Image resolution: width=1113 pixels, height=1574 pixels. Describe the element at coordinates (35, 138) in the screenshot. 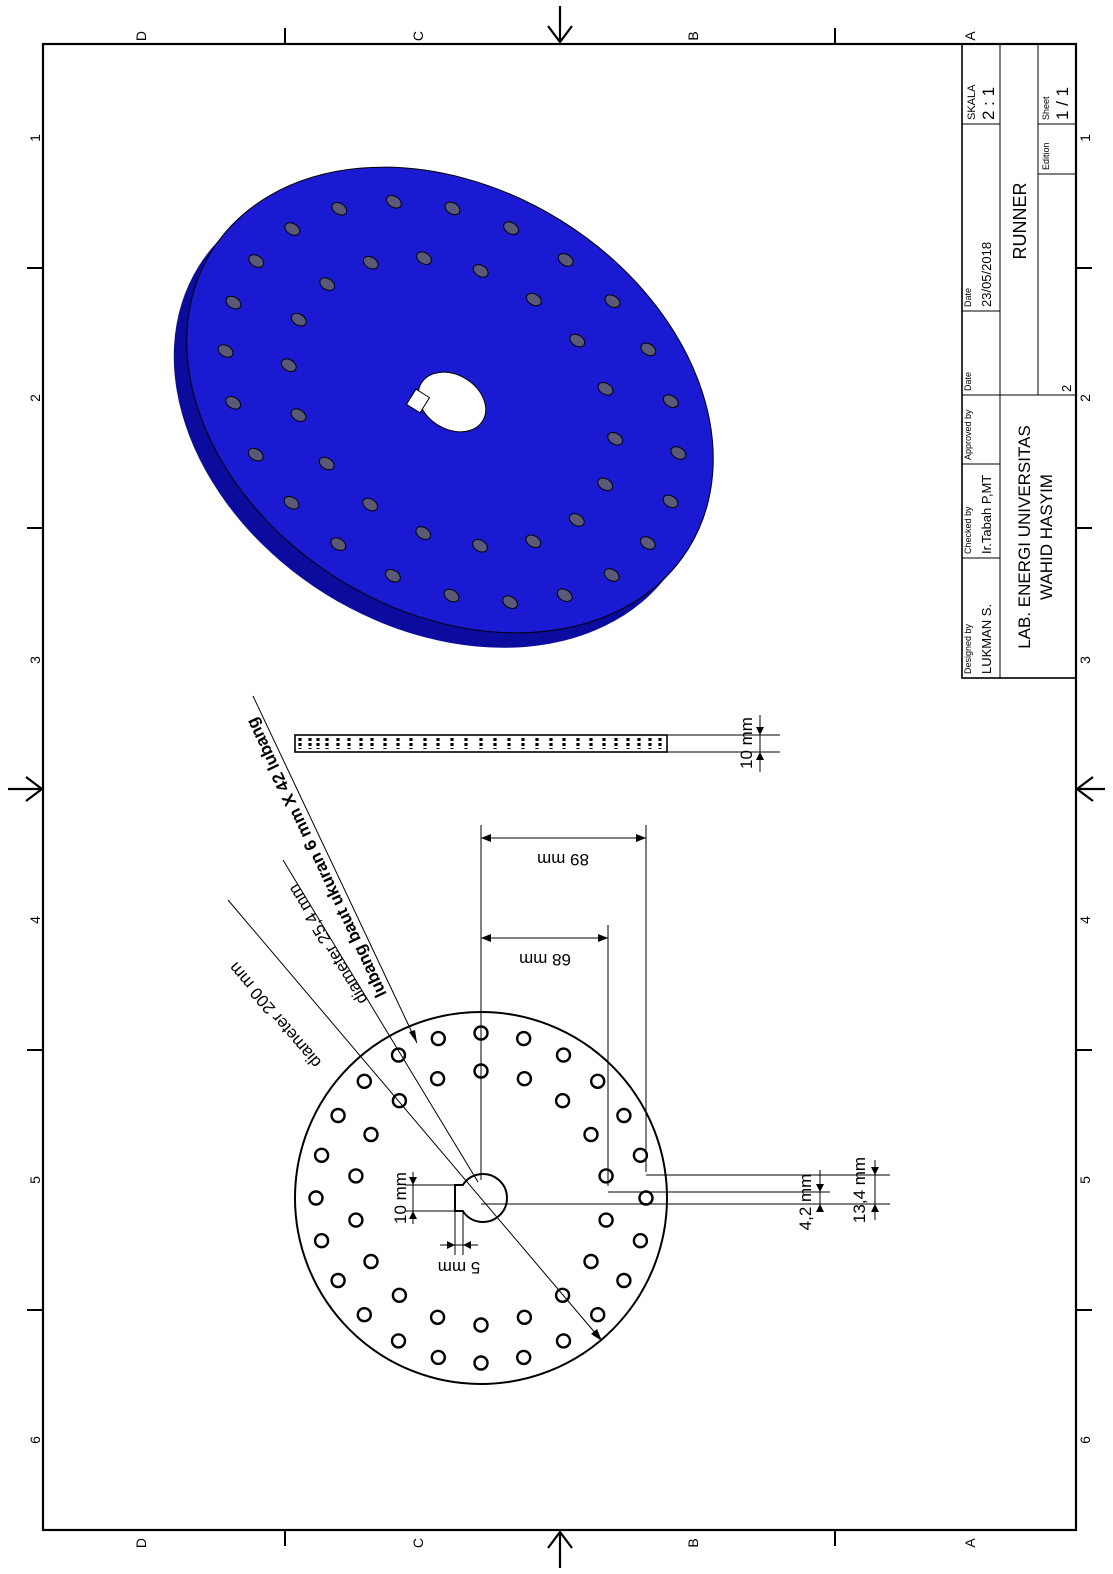

I see `zone-number-left-1: 1` at that location.